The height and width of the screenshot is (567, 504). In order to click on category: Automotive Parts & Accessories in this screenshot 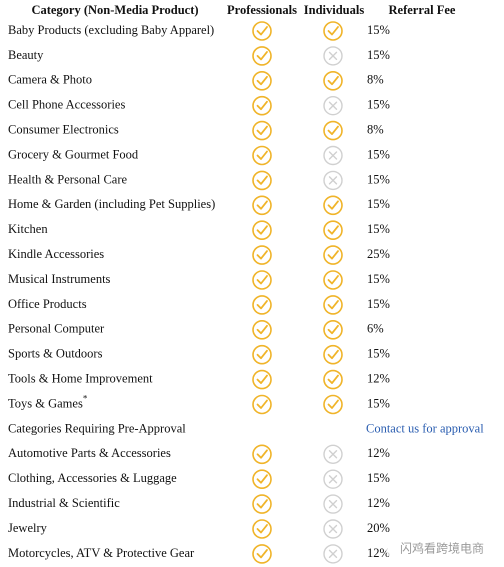, I will do `click(89, 453)`.